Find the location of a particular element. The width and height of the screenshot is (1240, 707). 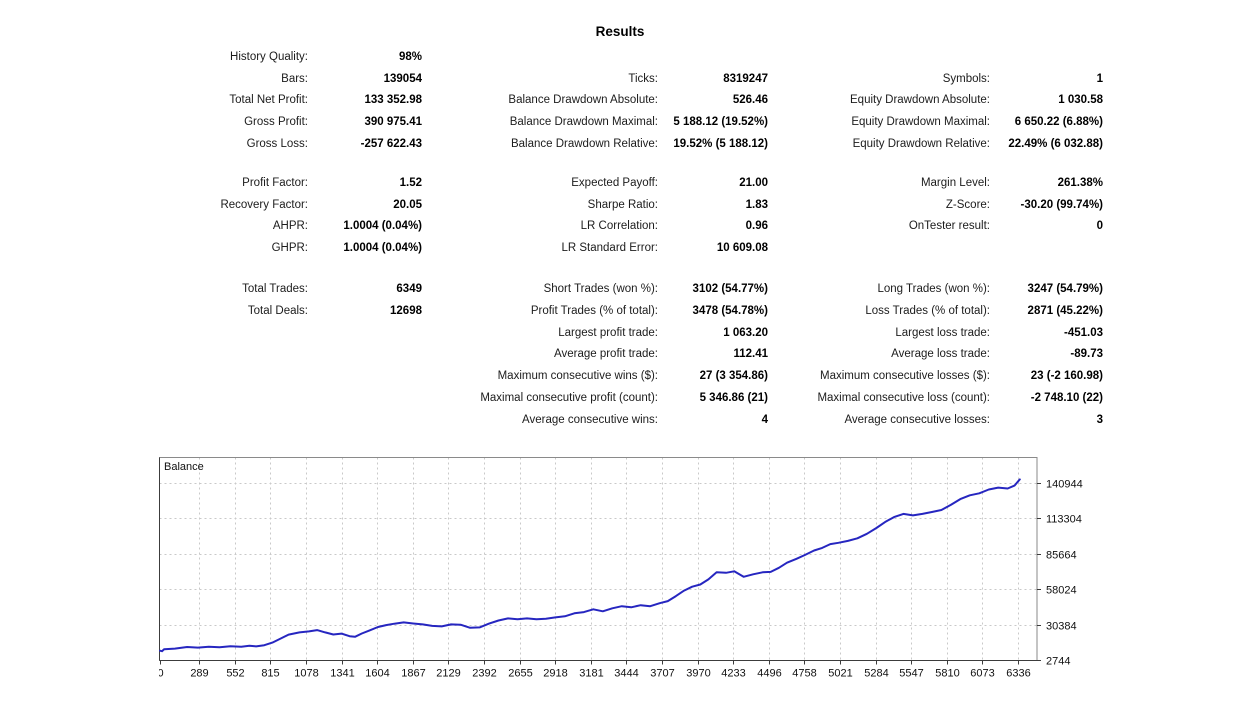

stat-value: 3478 (54.78%) is located at coordinates (730, 310).